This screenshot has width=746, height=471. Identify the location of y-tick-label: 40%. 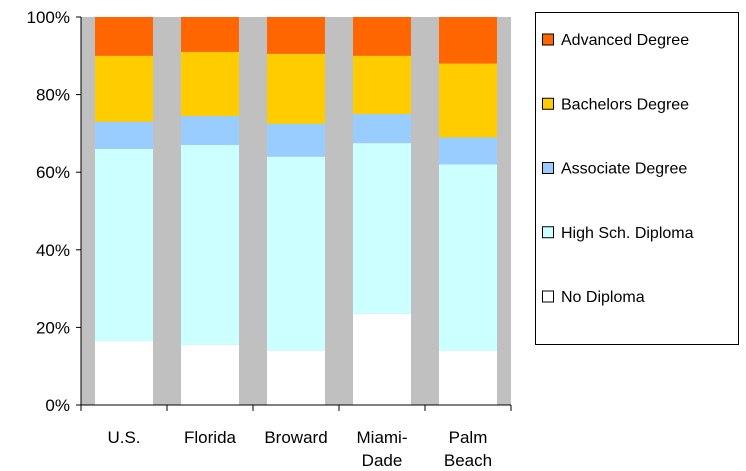
(53, 250).